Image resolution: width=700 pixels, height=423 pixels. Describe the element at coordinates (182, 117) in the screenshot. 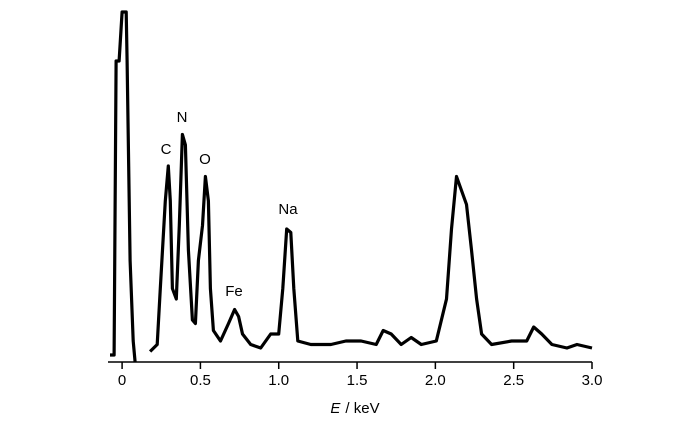

I see `peak-annotation: N` at that location.